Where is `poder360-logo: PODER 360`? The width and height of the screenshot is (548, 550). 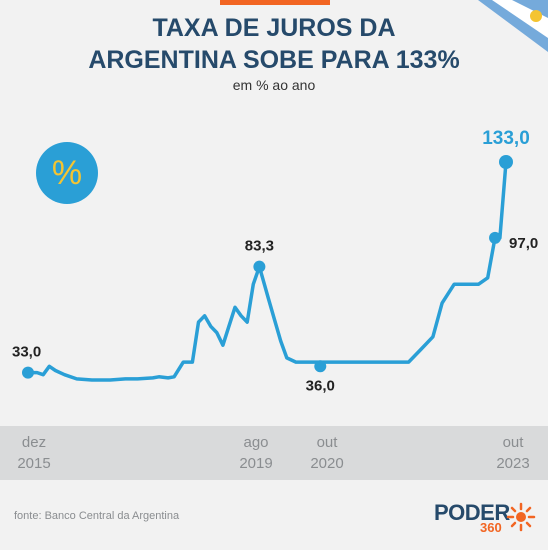
poder360-logo: PODER 360 is located at coordinates (486, 520).